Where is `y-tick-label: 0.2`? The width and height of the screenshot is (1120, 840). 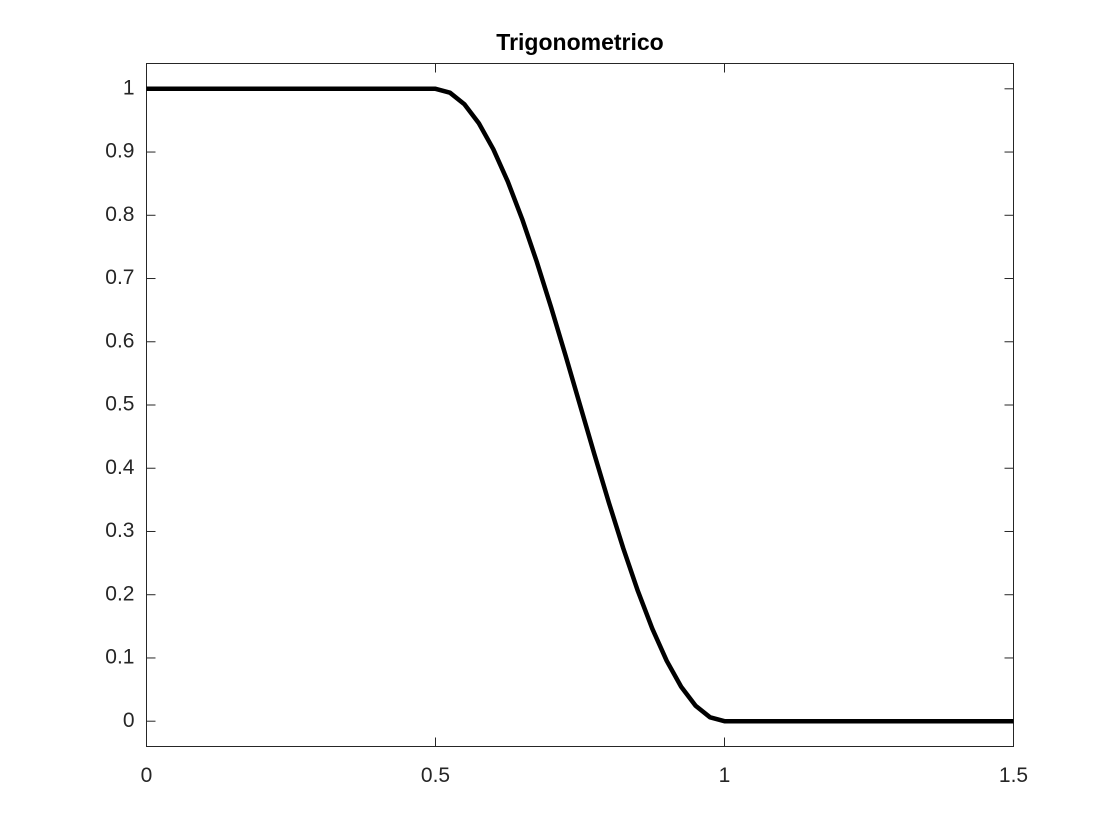 y-tick-label: 0.2 is located at coordinates (119, 593).